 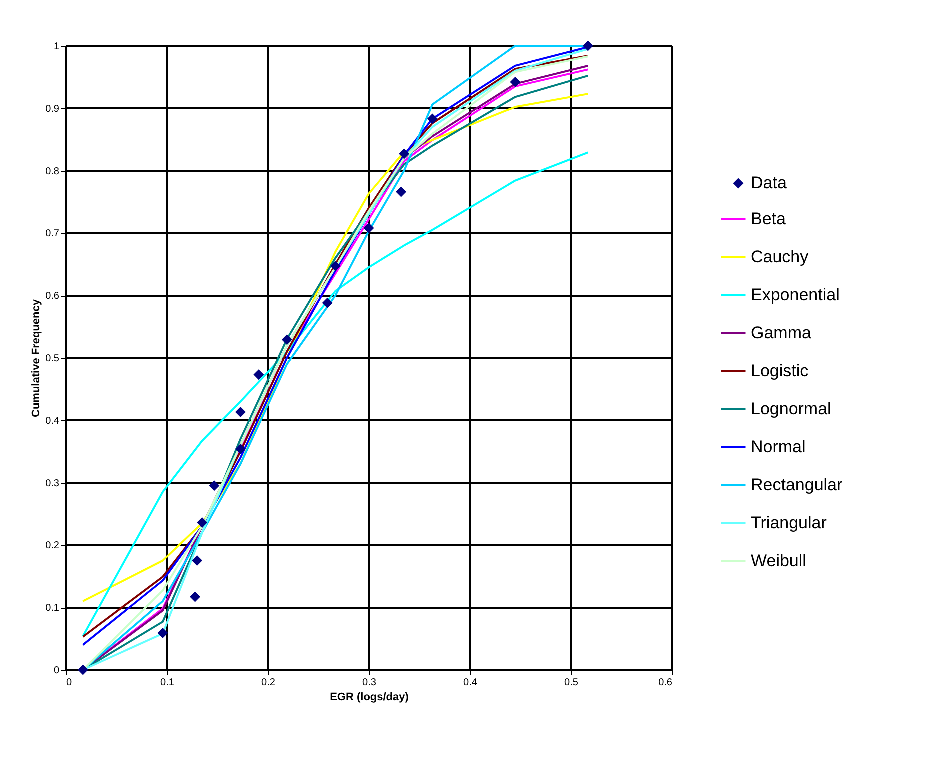 I want to click on legend-label: Normal, so click(x=778, y=447).